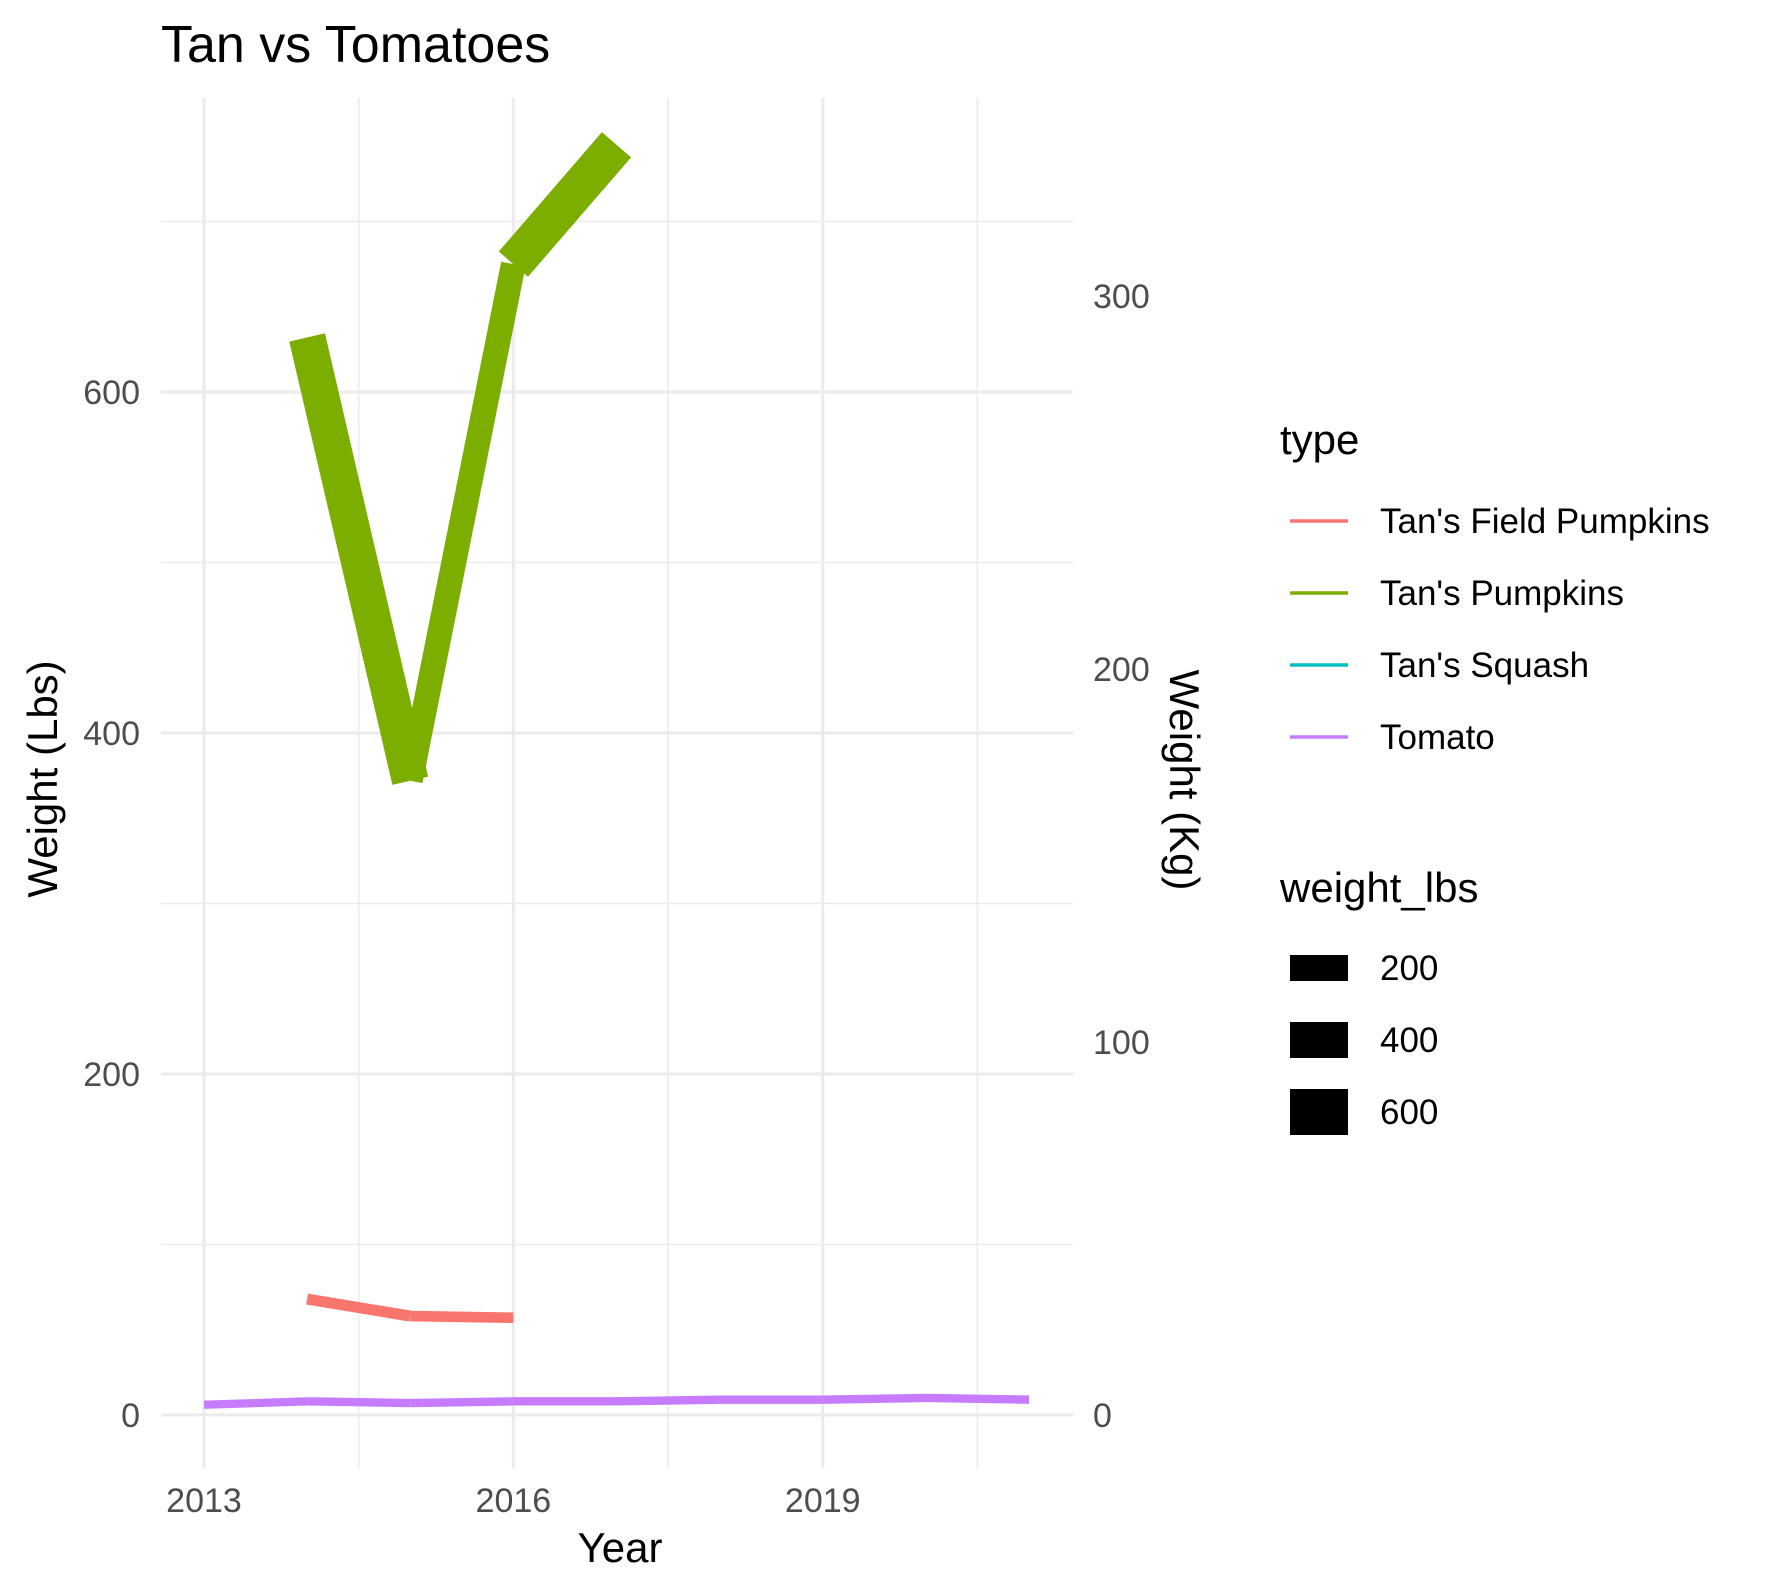 The height and width of the screenshot is (1593, 1765). I want to click on legend-label-type: Tan's Pumpkins, so click(1502, 593).